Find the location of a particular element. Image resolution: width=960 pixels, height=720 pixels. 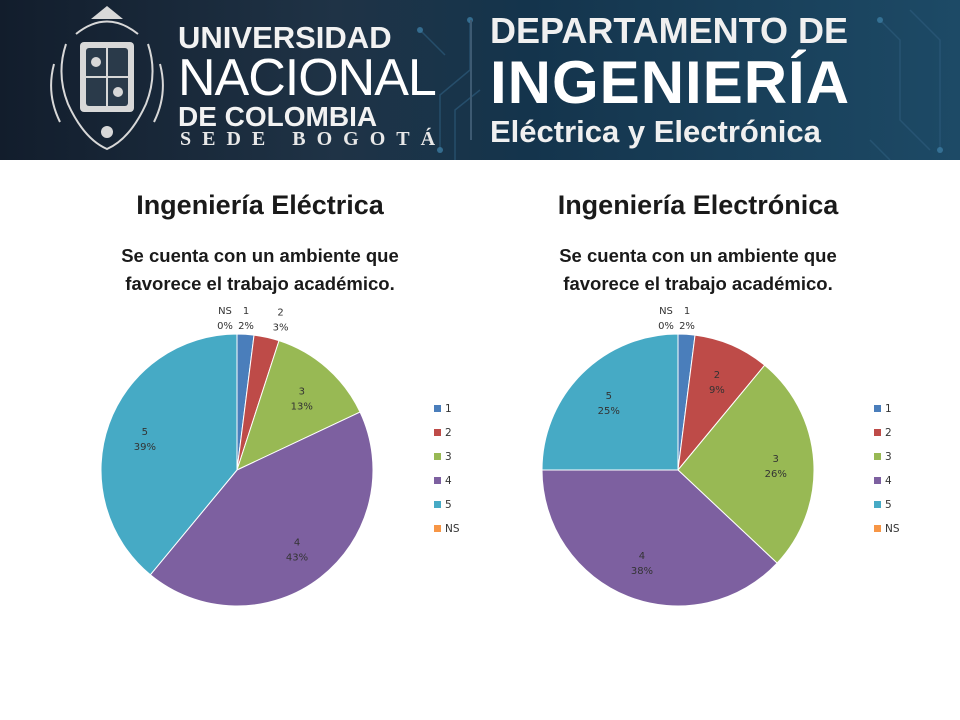

data-label-percent-4: 38% is located at coordinates (642, 571).